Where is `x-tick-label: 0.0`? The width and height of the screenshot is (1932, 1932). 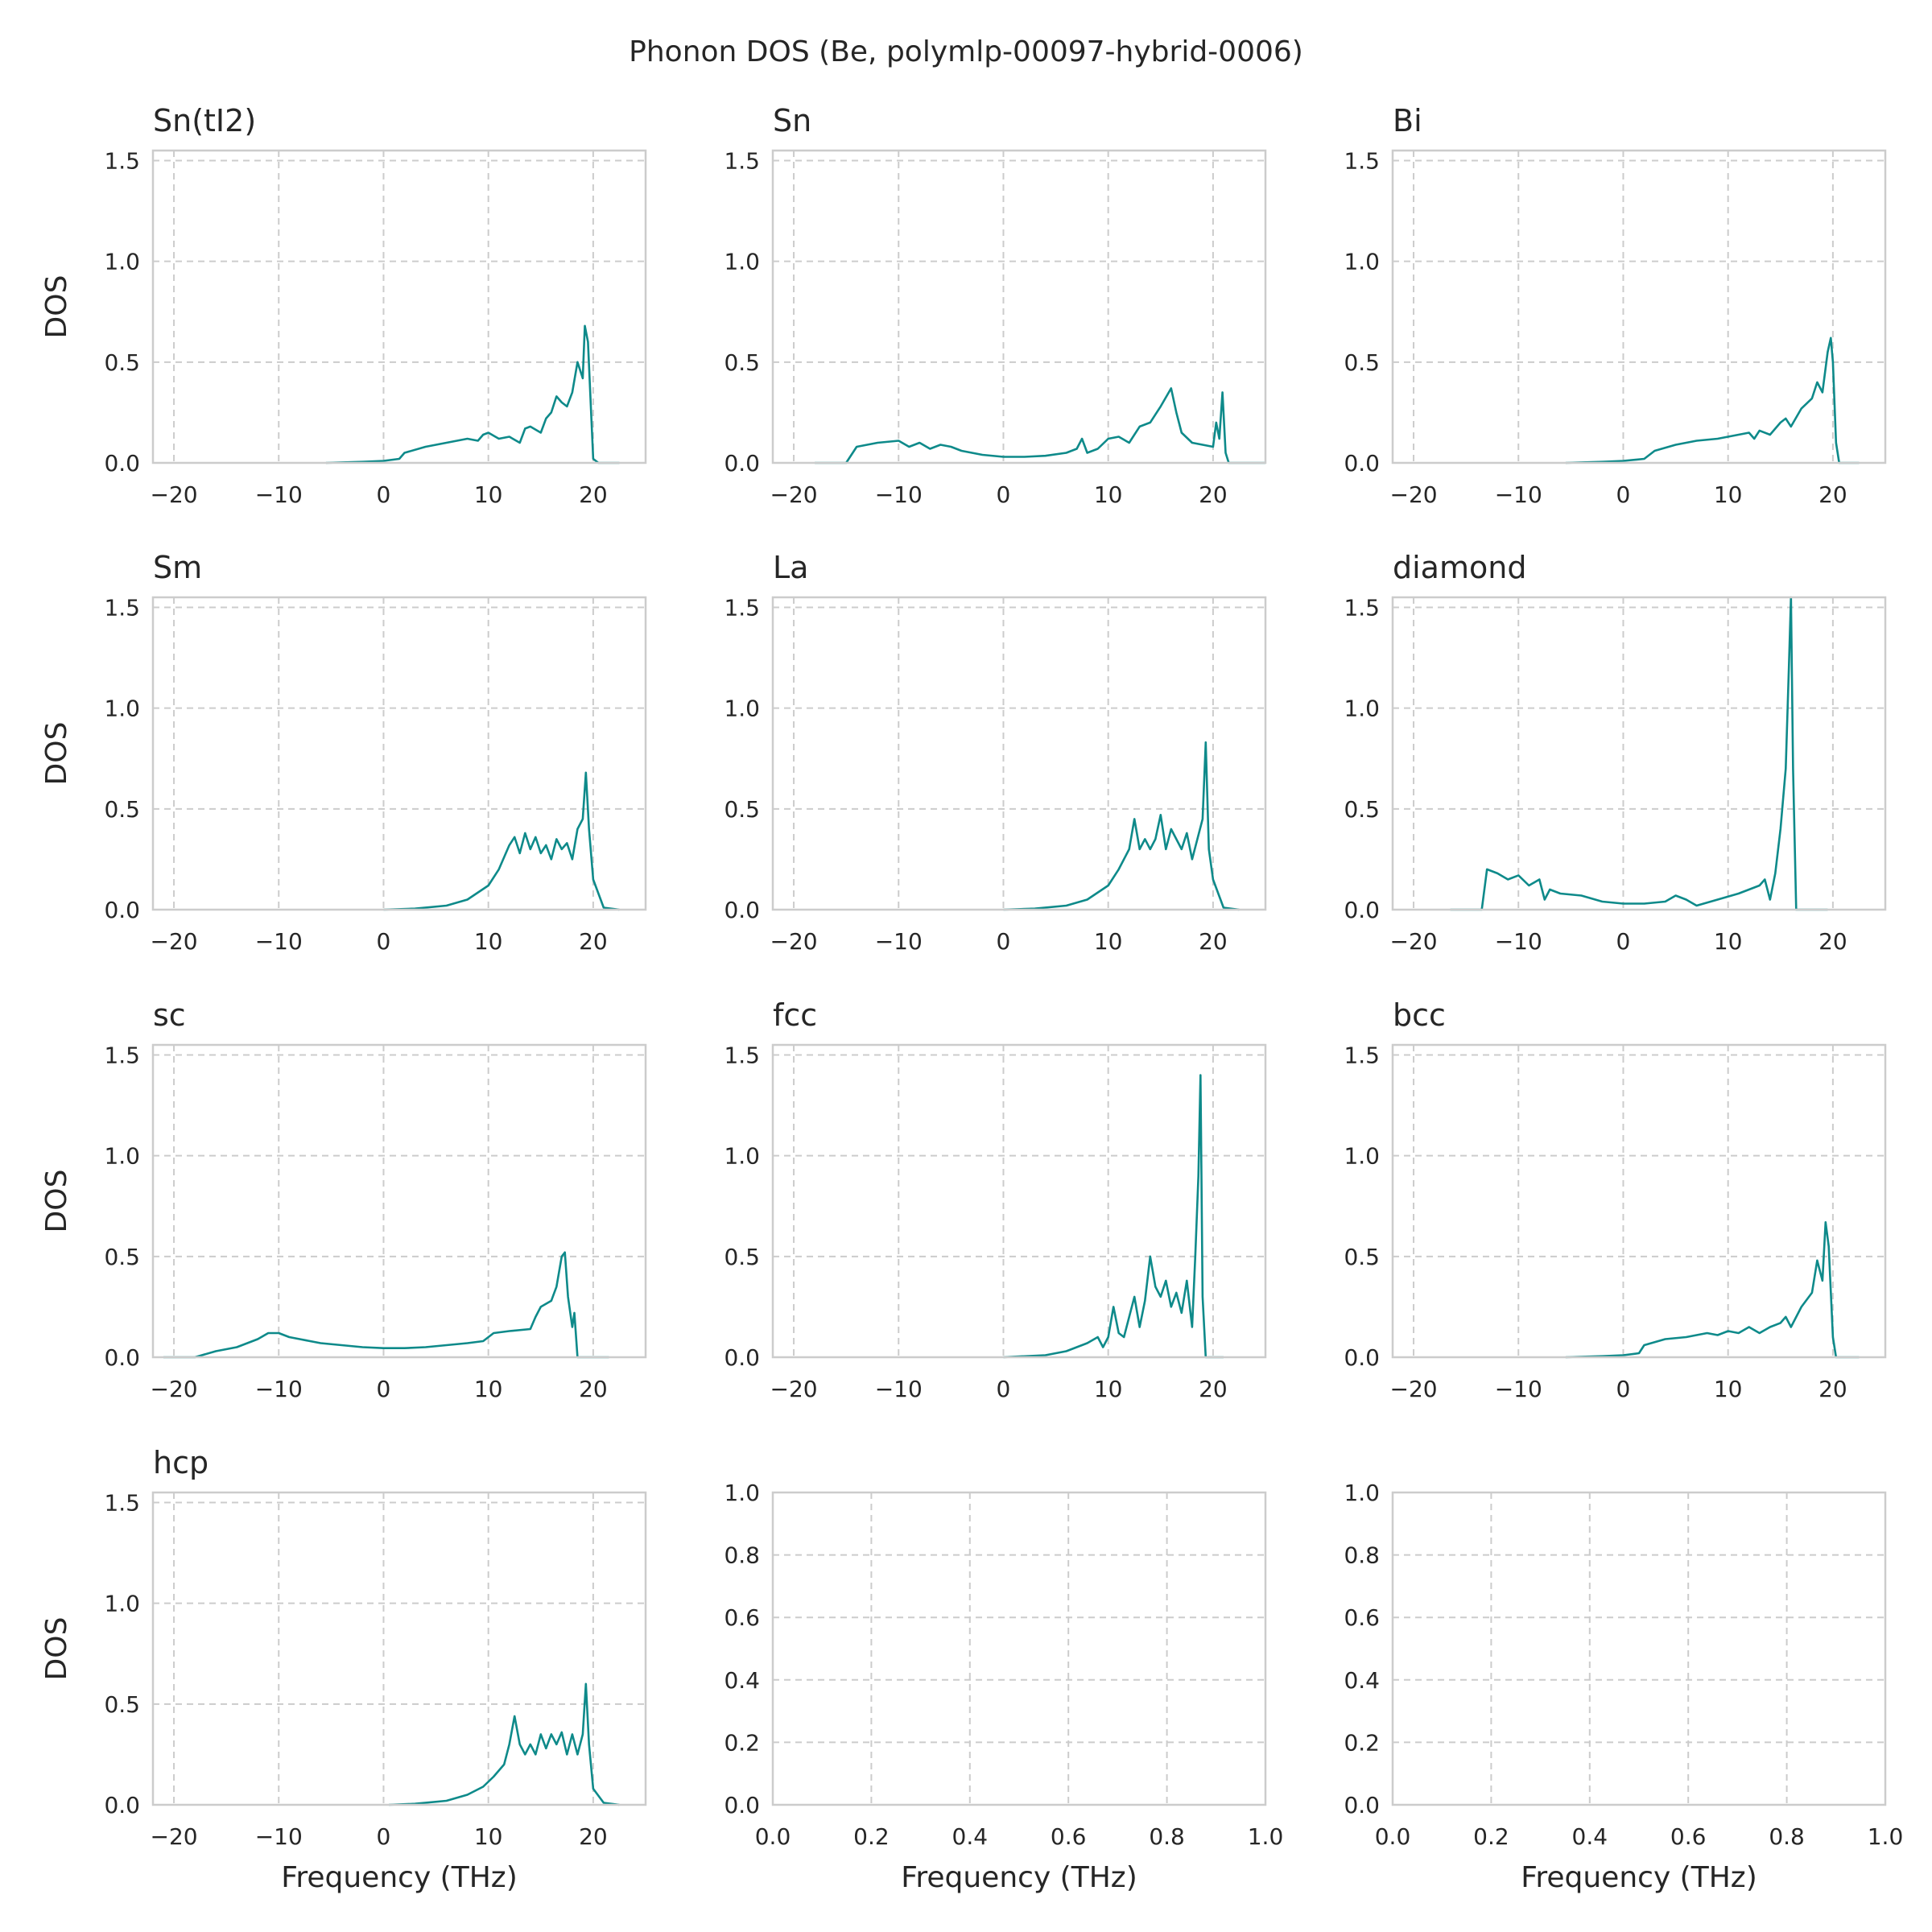 x-tick-label: 0.0 is located at coordinates (773, 1836).